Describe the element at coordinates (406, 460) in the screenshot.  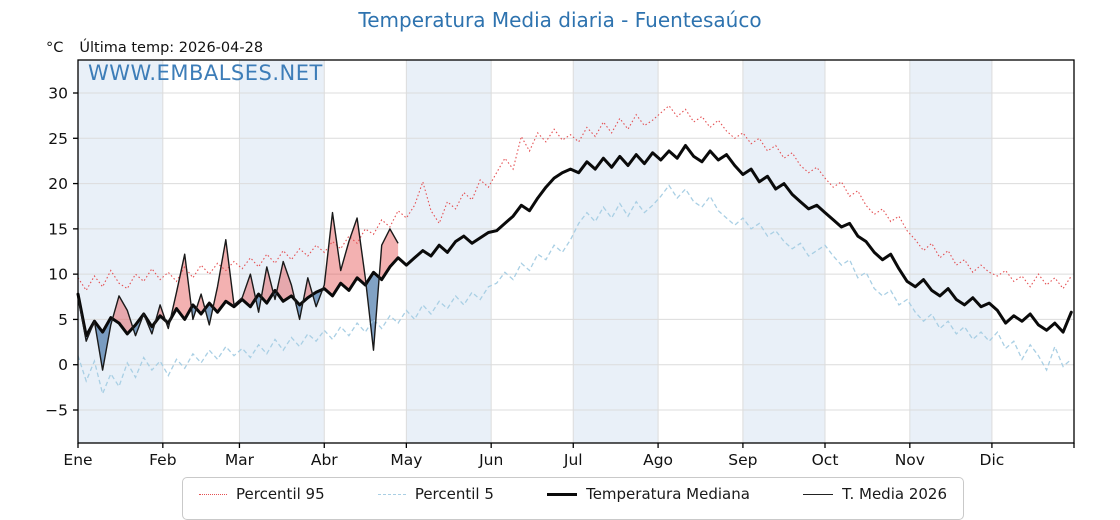
I see `x-tick-label: May` at that location.